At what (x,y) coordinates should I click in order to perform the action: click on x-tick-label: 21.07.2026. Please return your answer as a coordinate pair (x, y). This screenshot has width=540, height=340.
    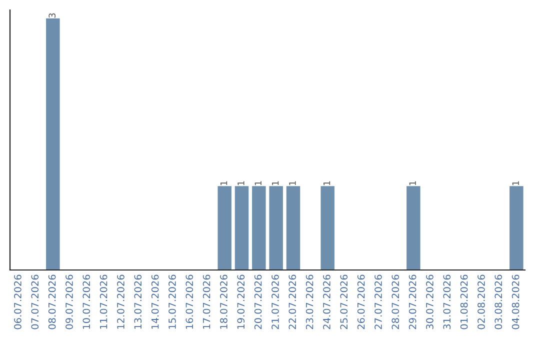
    Looking at the image, I should click on (275, 302).